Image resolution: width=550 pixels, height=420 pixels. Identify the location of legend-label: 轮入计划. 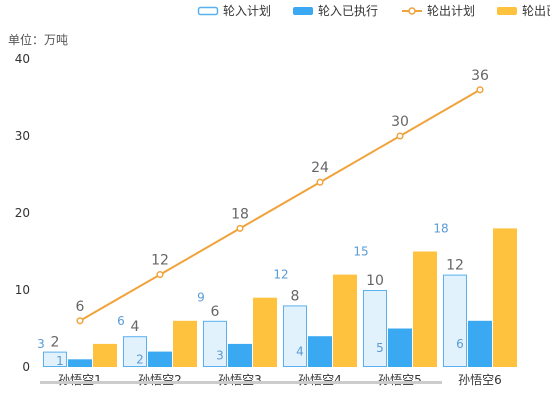
(247, 11).